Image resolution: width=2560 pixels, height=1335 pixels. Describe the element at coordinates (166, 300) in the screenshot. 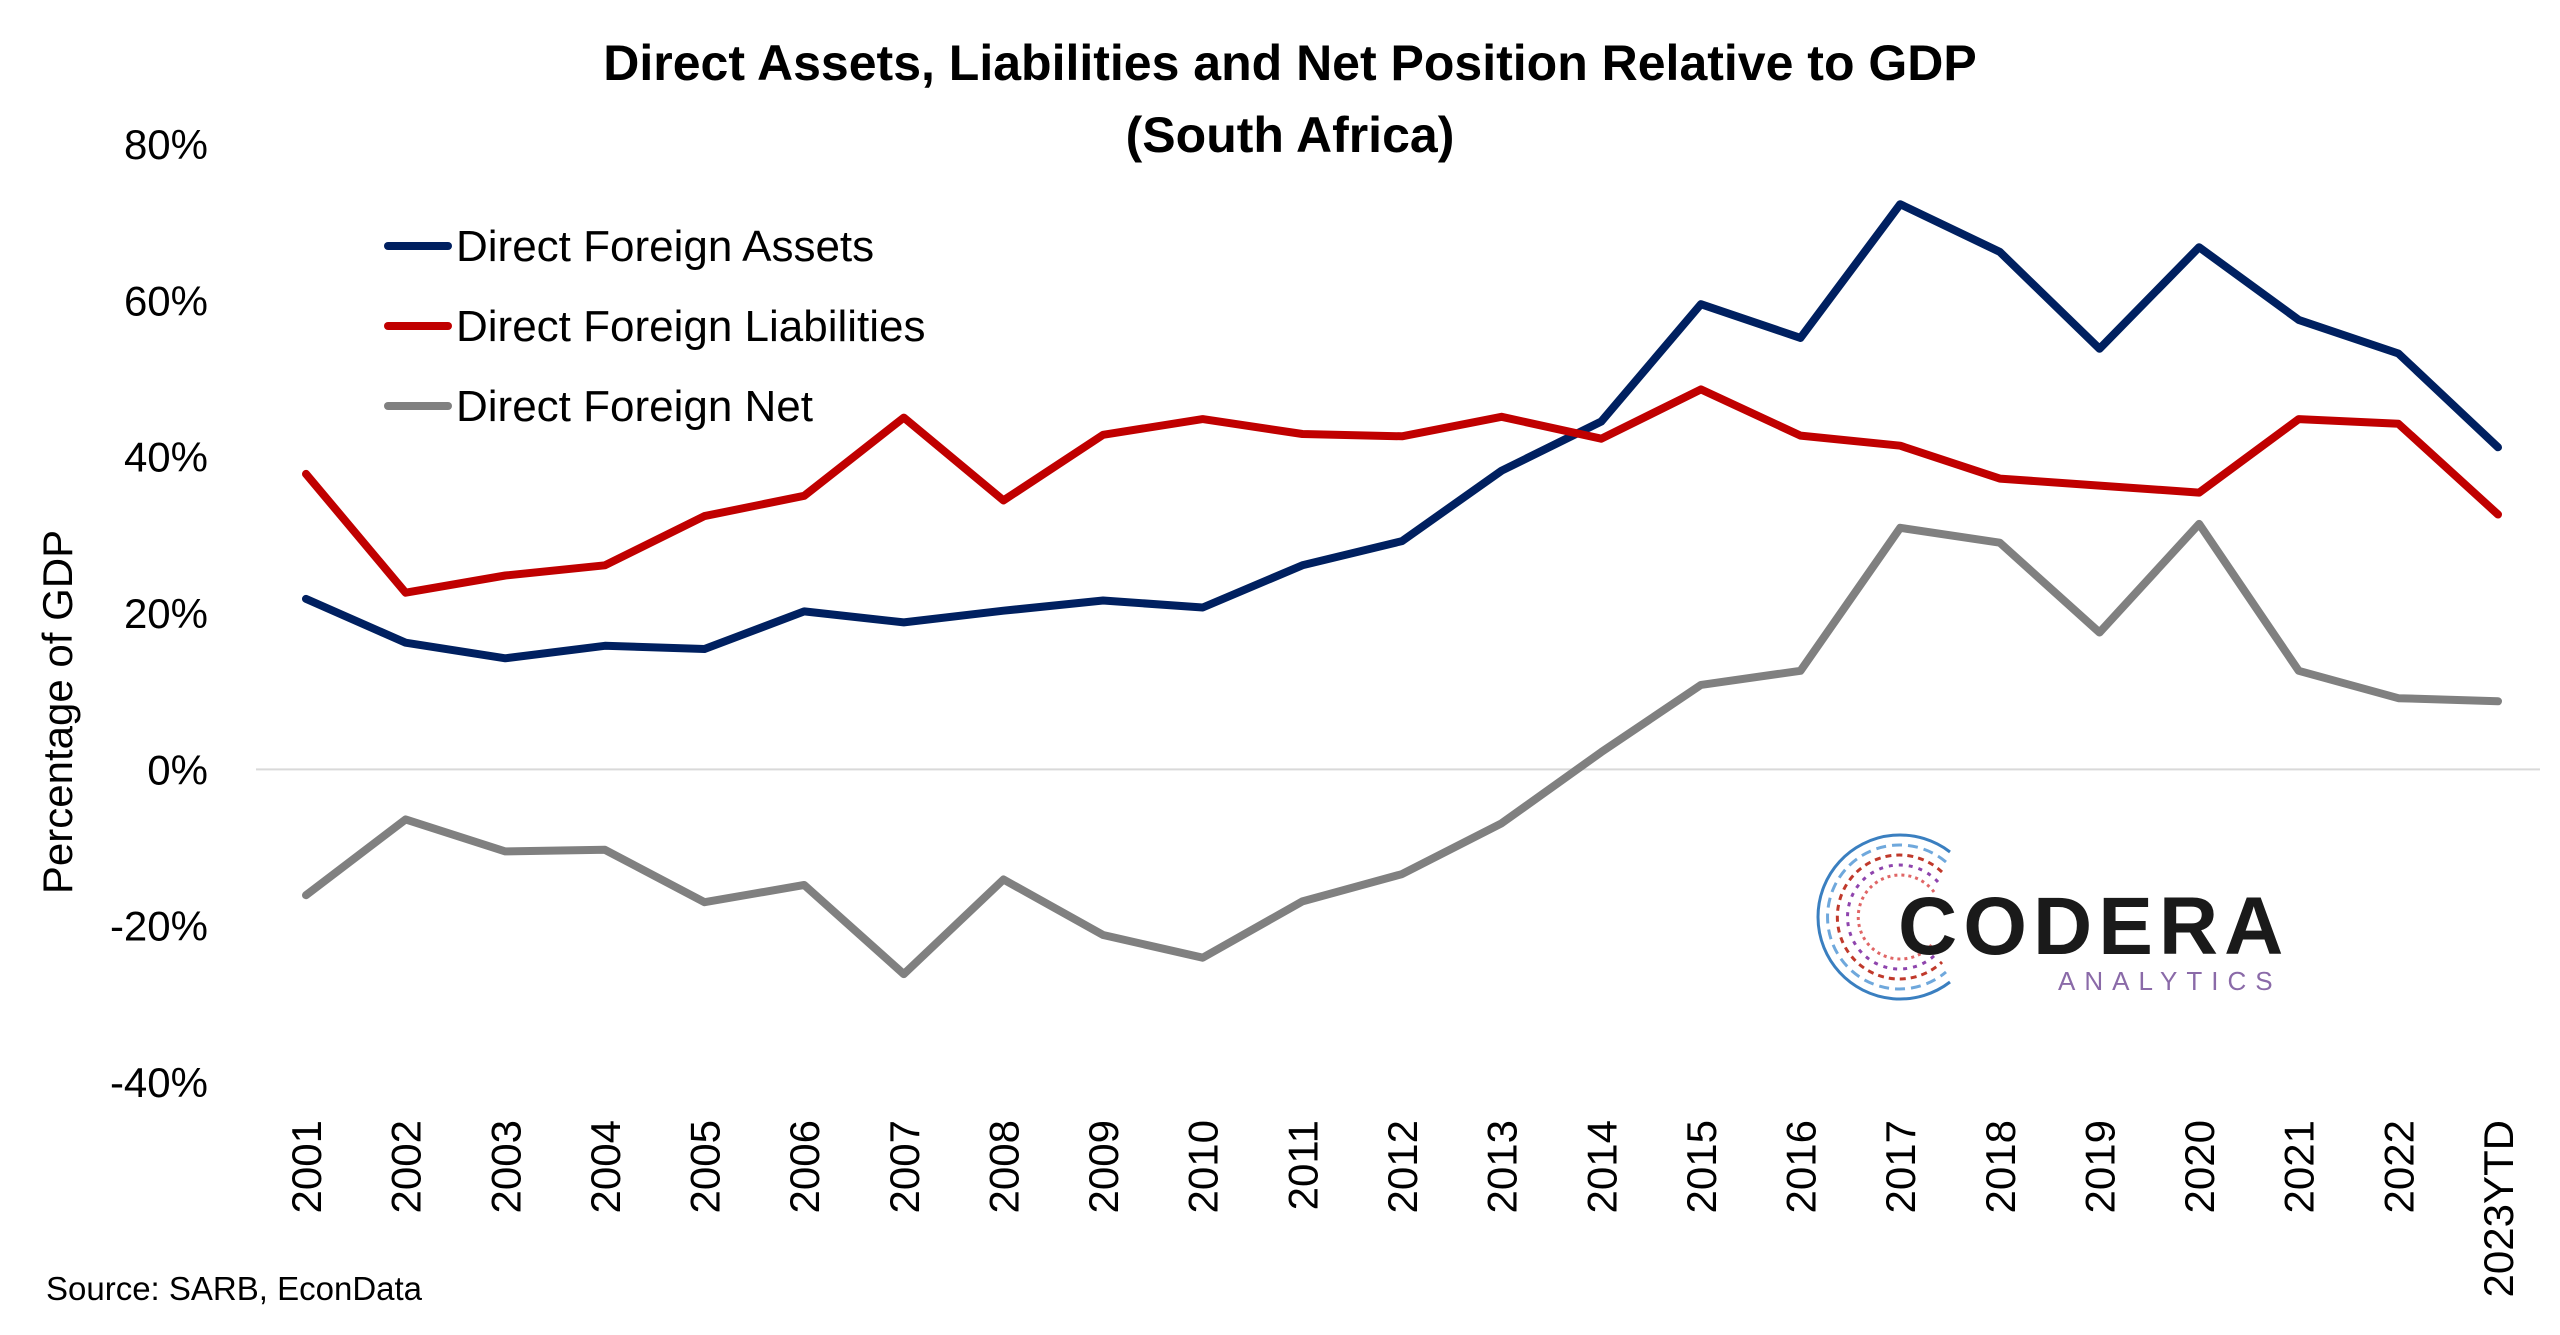

I see `y-tick-label: 60%` at that location.